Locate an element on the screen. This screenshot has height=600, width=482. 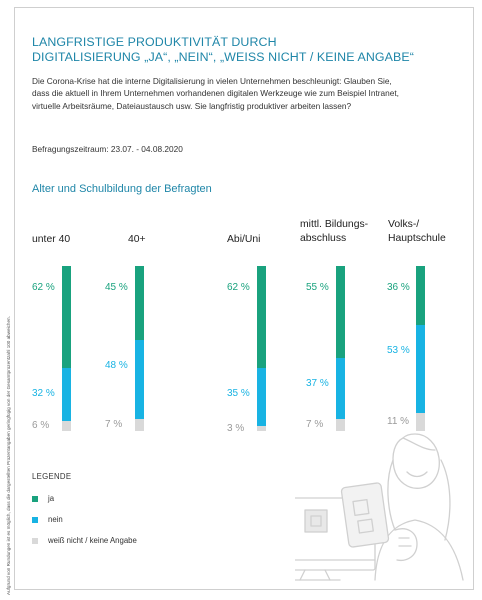
value-label-nein-1: 48 % is located at coordinates (116, 366).